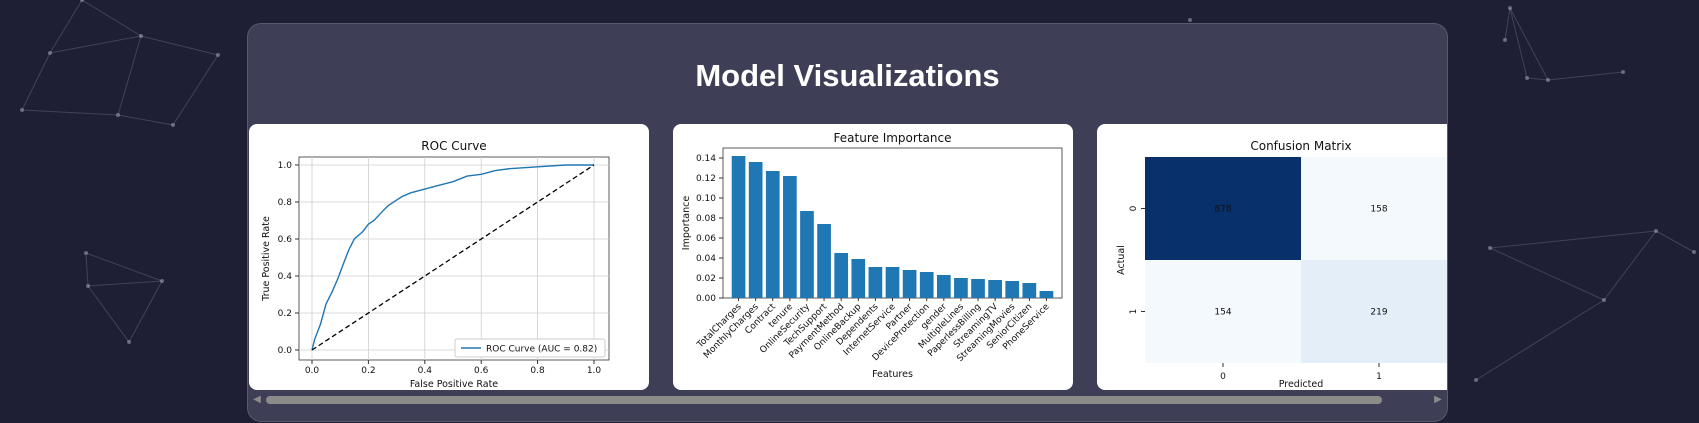  I want to click on fi-y-tick-label: 0.04, so click(706, 259).